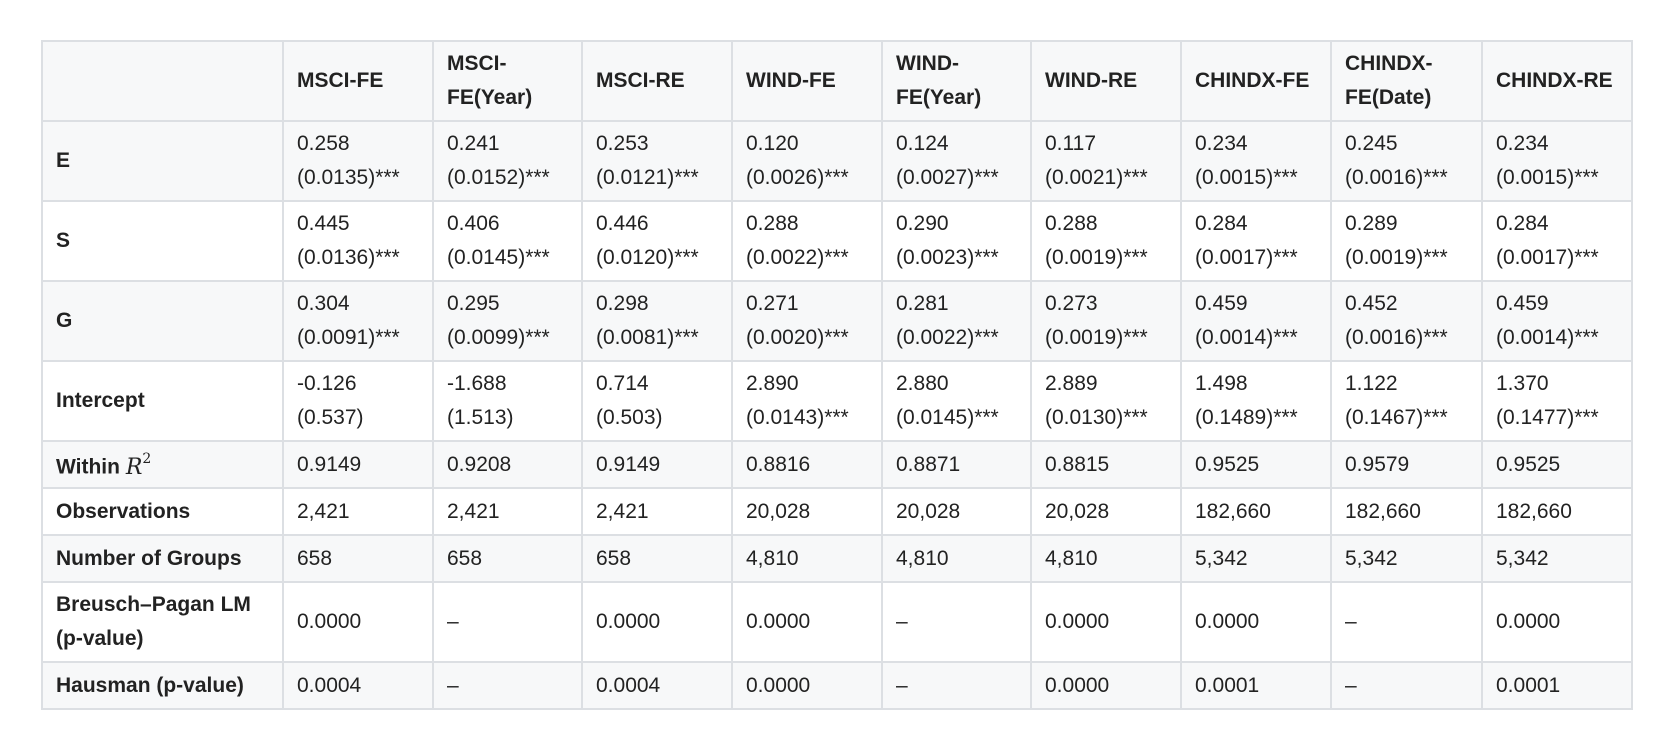 The height and width of the screenshot is (744, 1666). What do you see at coordinates (323, 303) in the screenshot?
I see `cell-value: 0.304` at bounding box center [323, 303].